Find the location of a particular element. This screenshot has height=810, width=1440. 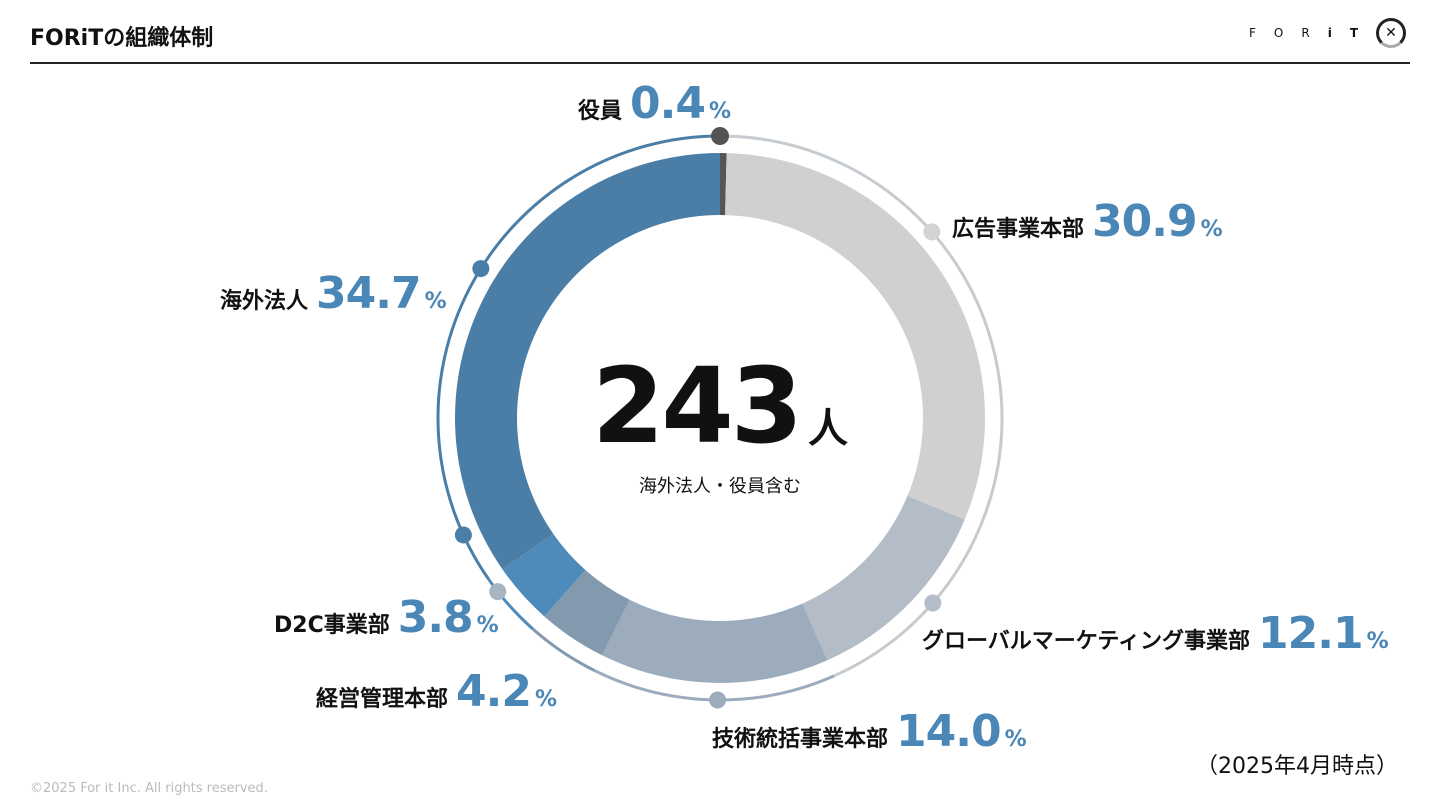

total-count: 243 人 is located at coordinates (720, 406).